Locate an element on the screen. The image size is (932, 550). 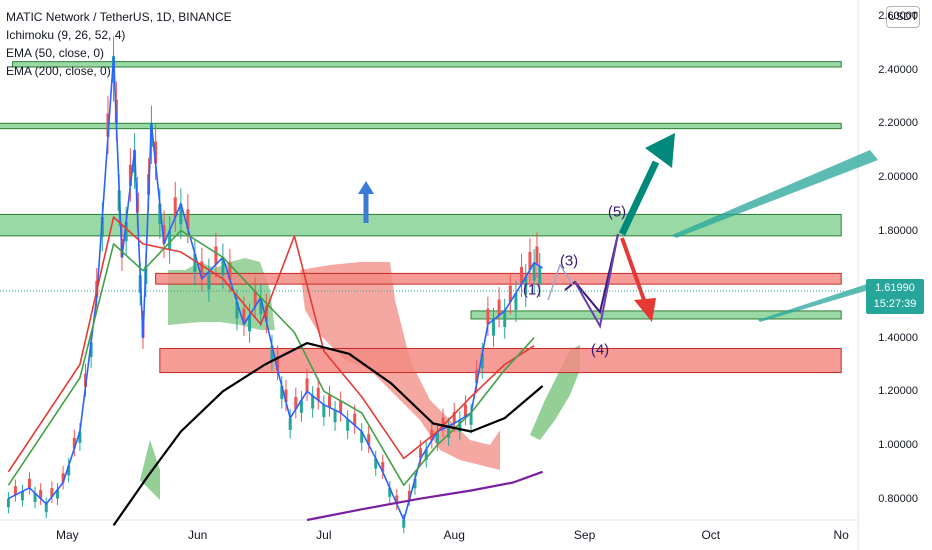
projection-path is located at coordinates (591, 274).